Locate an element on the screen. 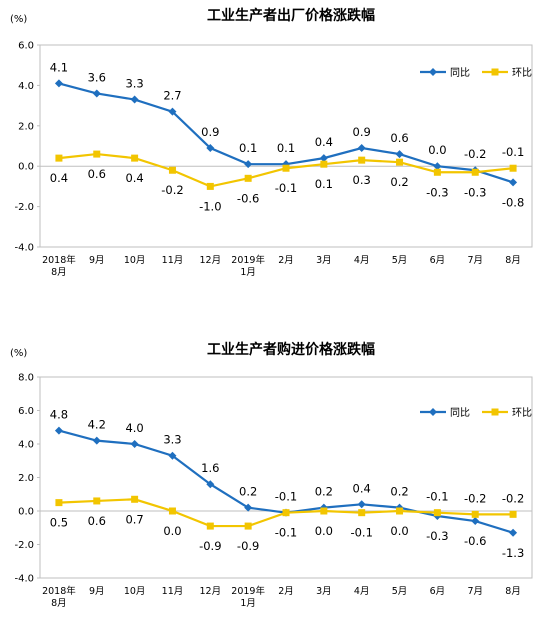  data-label-mom: 0.2 is located at coordinates (399, 182).